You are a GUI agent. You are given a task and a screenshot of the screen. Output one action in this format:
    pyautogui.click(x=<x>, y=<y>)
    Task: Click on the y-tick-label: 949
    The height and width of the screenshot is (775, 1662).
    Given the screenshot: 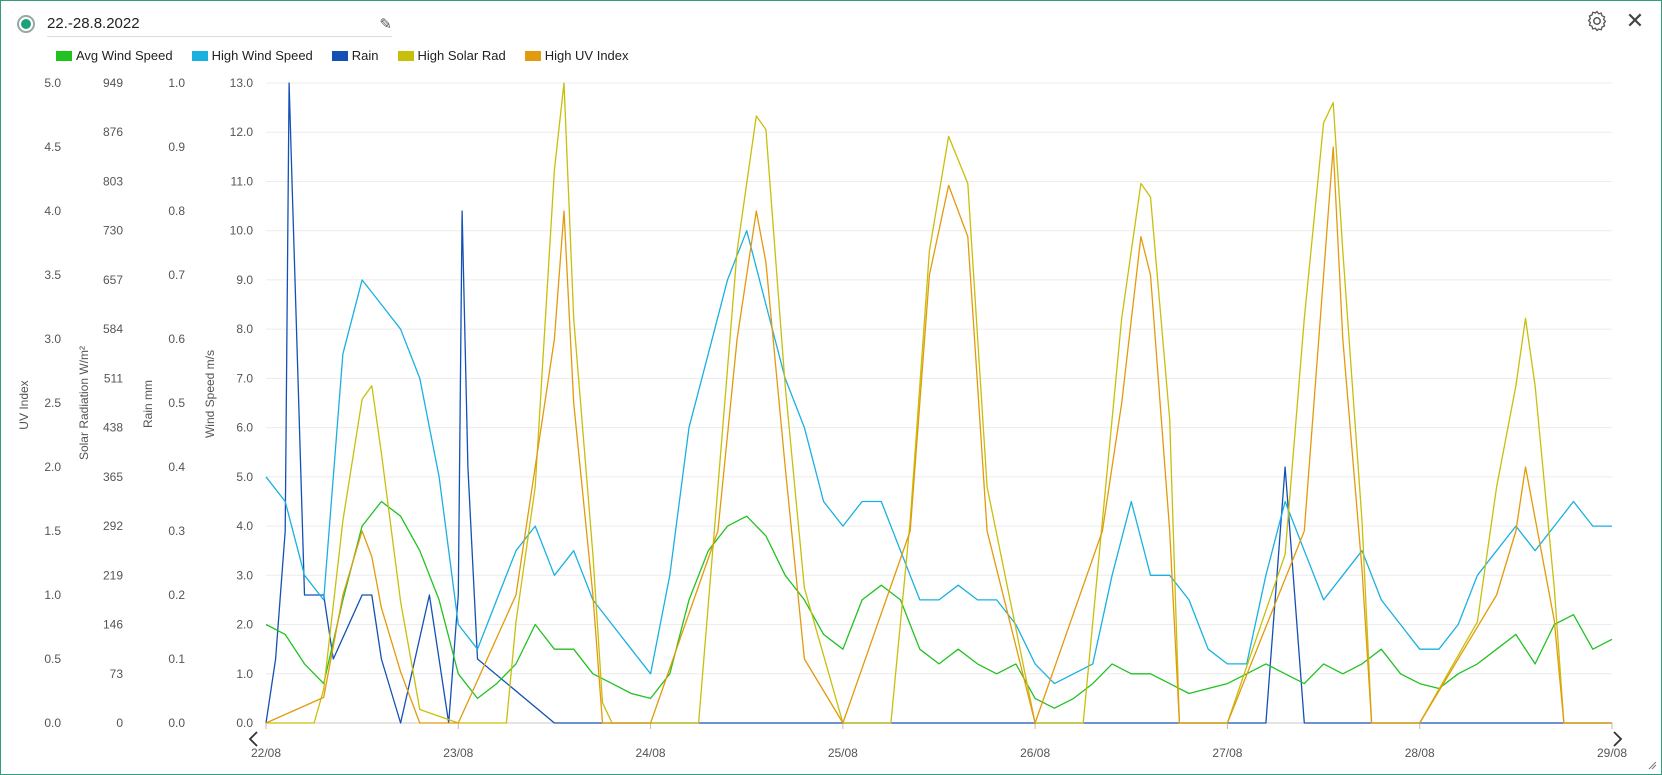 What is the action you would take?
    pyautogui.click(x=113, y=83)
    